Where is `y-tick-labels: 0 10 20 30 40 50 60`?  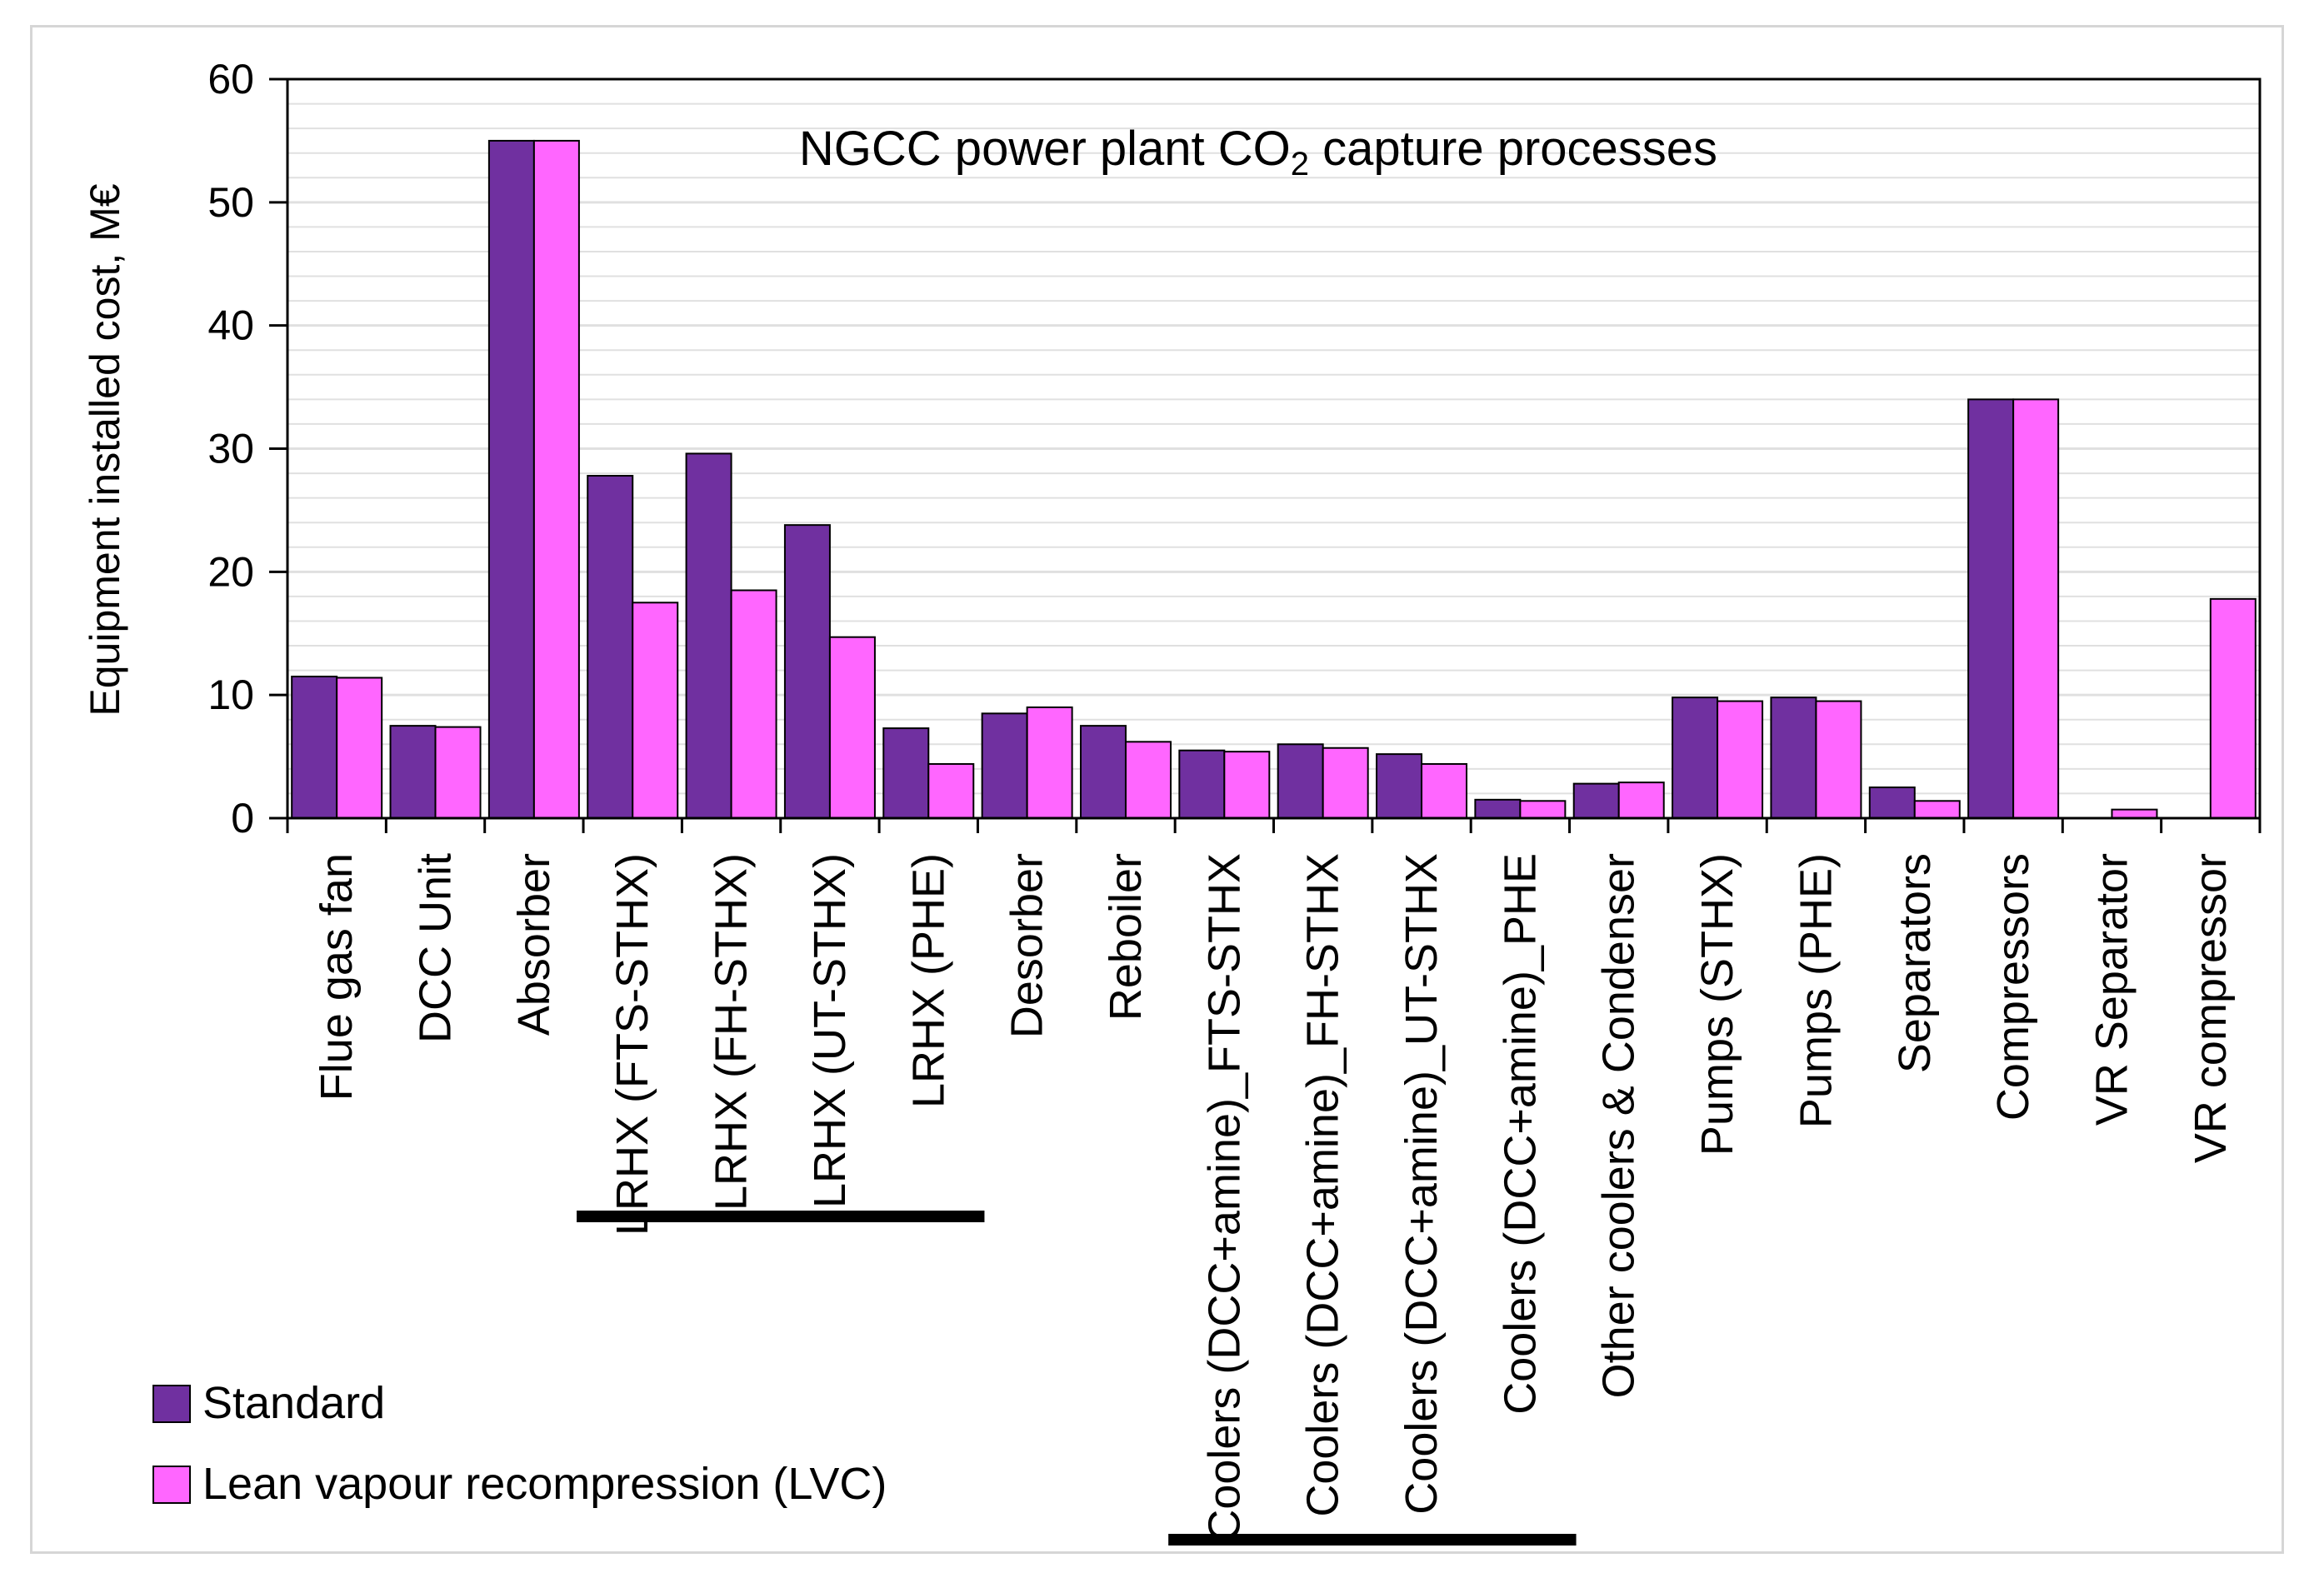 y-tick-labels: 0 10 20 30 40 50 60 is located at coordinates (230, 448).